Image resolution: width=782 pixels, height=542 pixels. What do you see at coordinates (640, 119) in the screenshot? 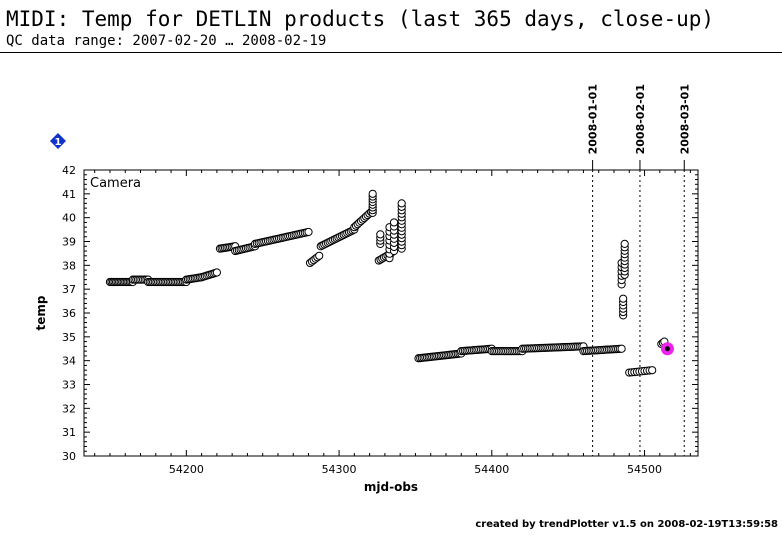
I see `date-marker-label: 2008-02-01` at bounding box center [640, 119].